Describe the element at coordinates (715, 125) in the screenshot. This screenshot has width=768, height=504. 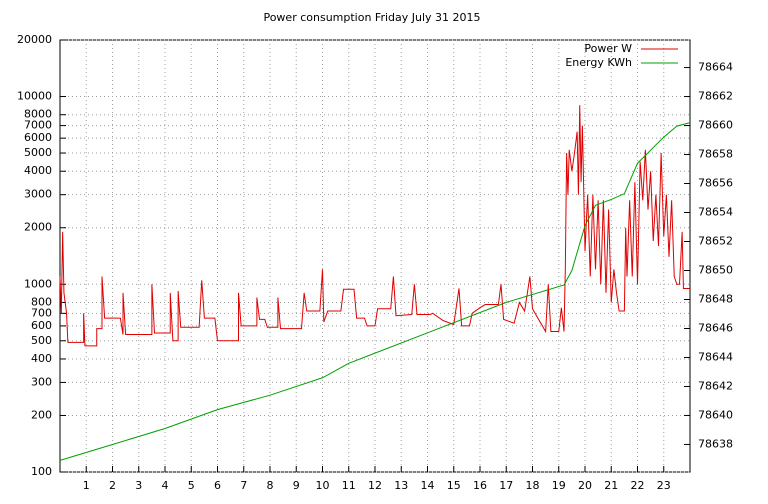
I see `y2-tick-label: 78660` at that location.